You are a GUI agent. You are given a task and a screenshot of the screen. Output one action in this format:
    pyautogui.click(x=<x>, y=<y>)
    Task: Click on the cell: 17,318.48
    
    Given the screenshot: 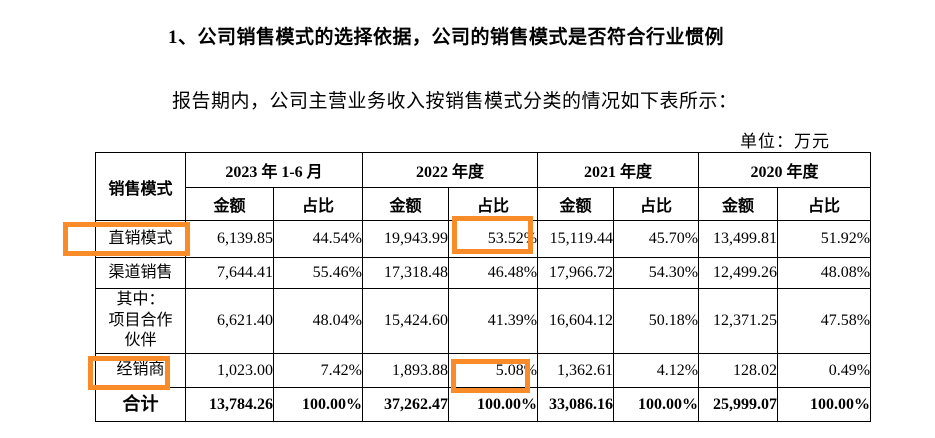 What is the action you would take?
    pyautogui.click(x=405, y=273)
    